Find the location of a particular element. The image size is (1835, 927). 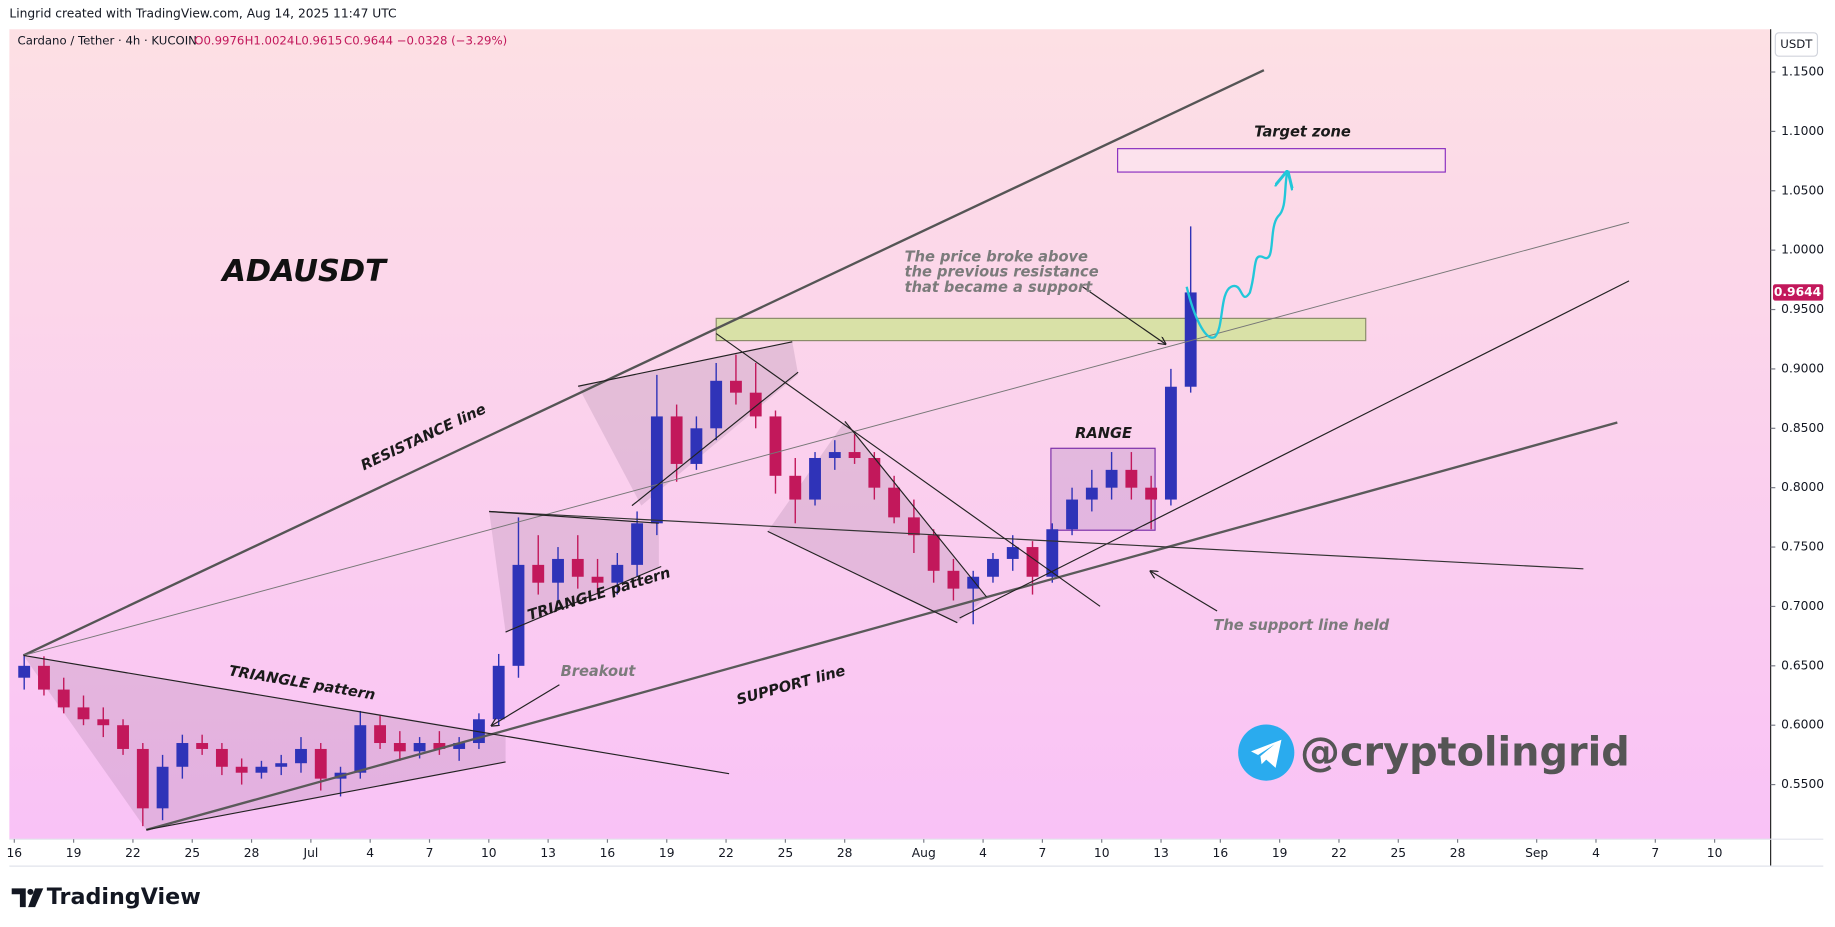

range-label: RANGE is located at coordinates (1103, 433).